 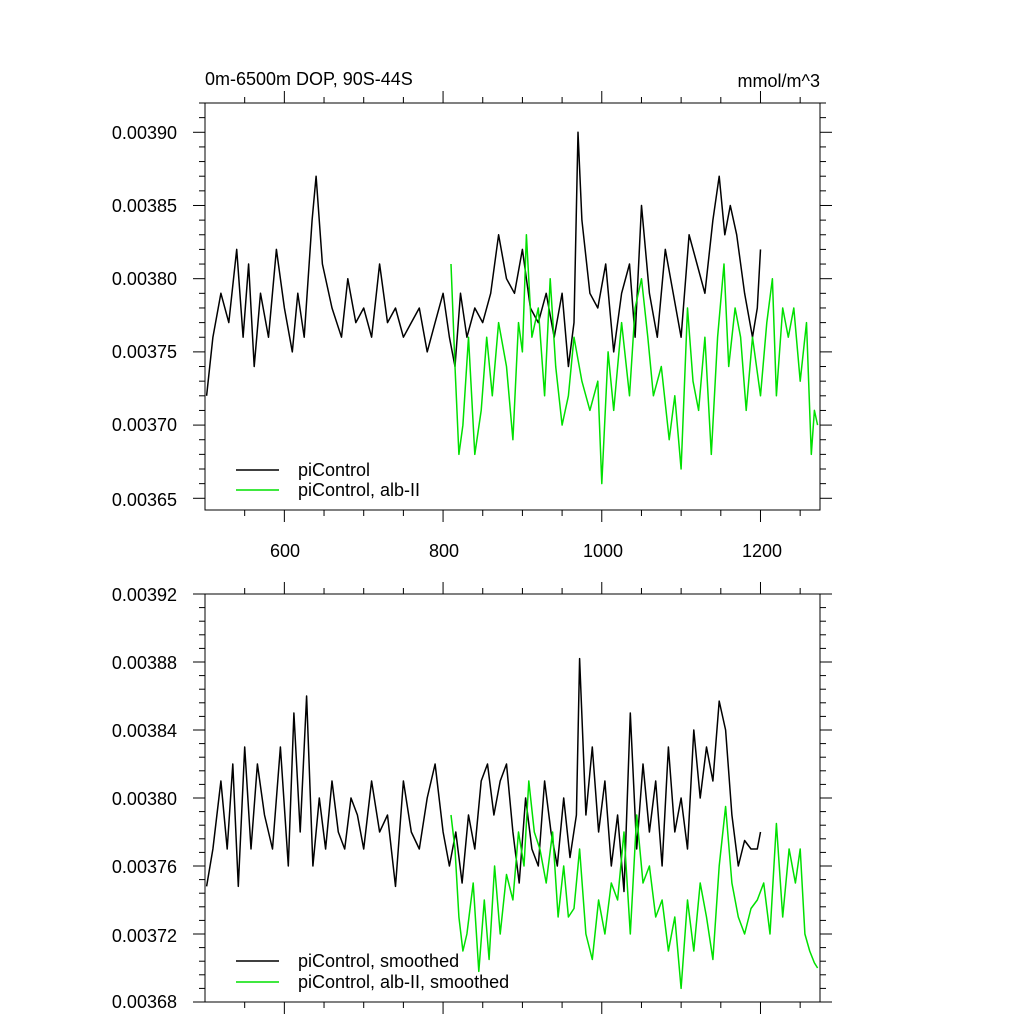 I want to click on chart-title: 0m-6500m DOP, 90S-44S, so click(x=309, y=79).